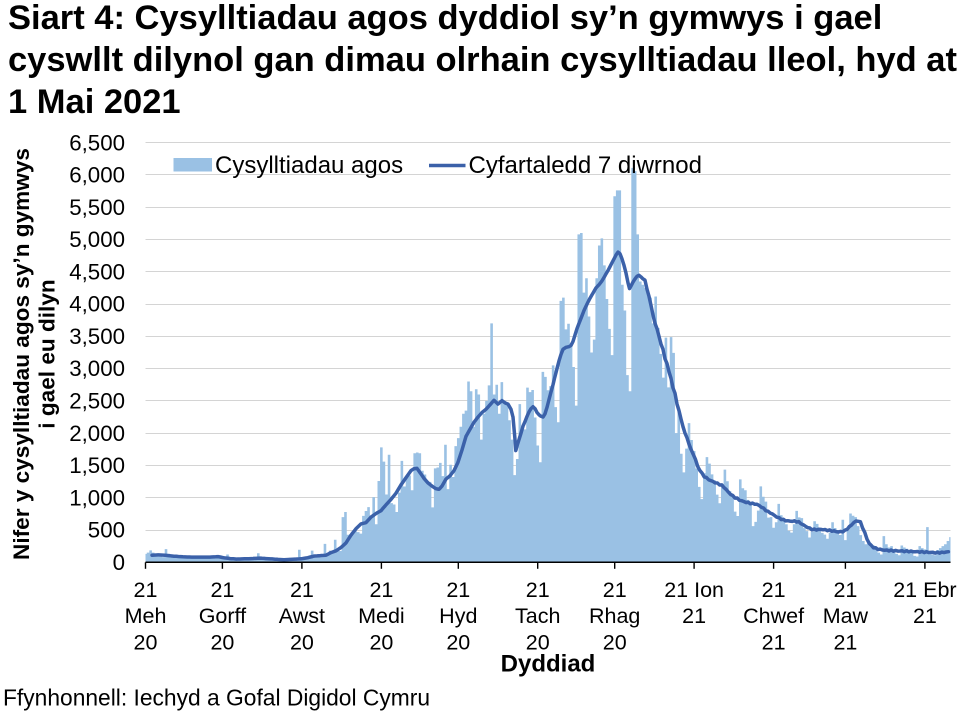 The image size is (968, 722). What do you see at coordinates (97, 368) in the screenshot?
I see `svg-text: 3,000` at bounding box center [97, 368].